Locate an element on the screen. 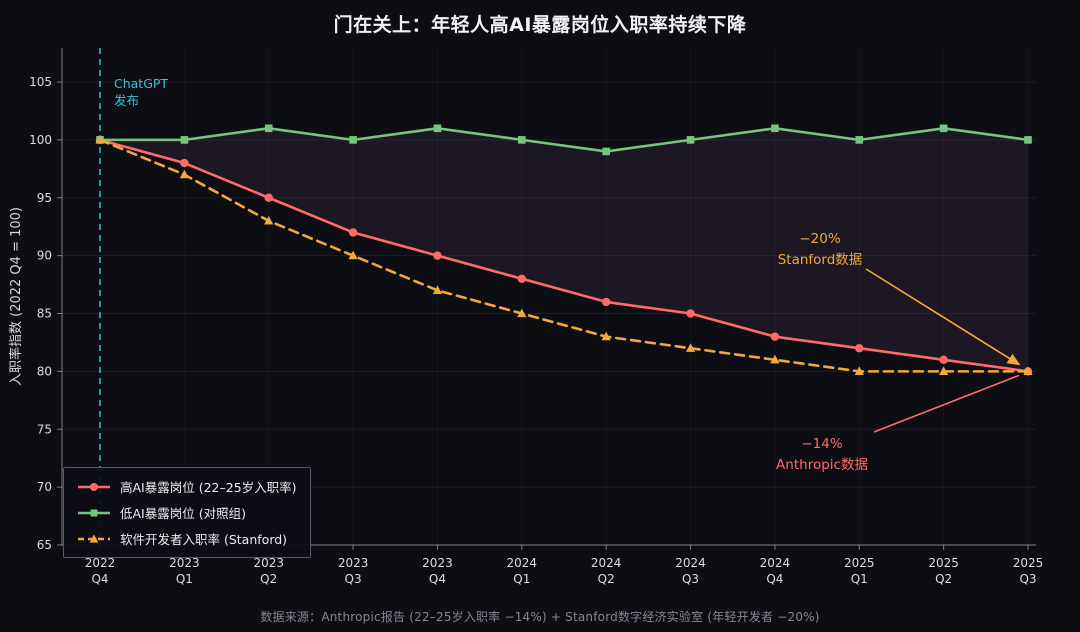 The image size is (1080, 632). svg-text: 75 is located at coordinates (44, 429).